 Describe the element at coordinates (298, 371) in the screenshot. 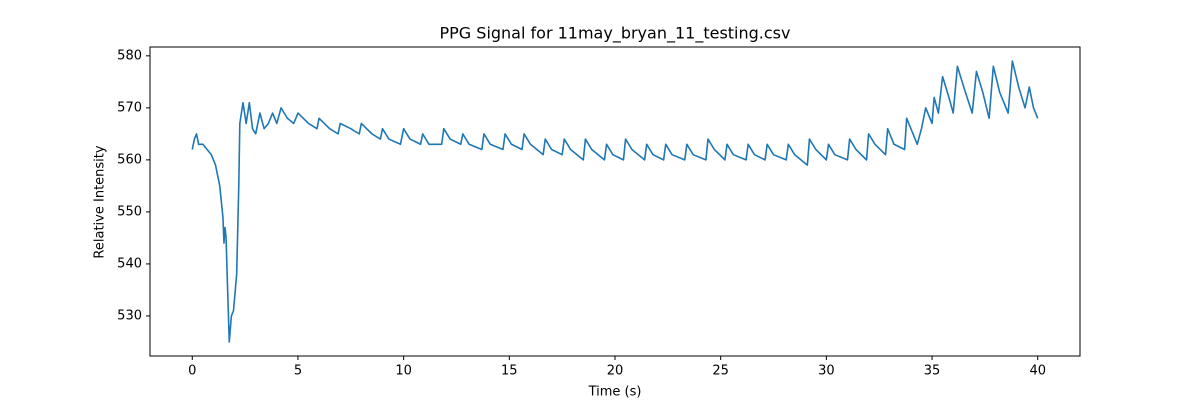

I see `x-tick-label: 5` at that location.